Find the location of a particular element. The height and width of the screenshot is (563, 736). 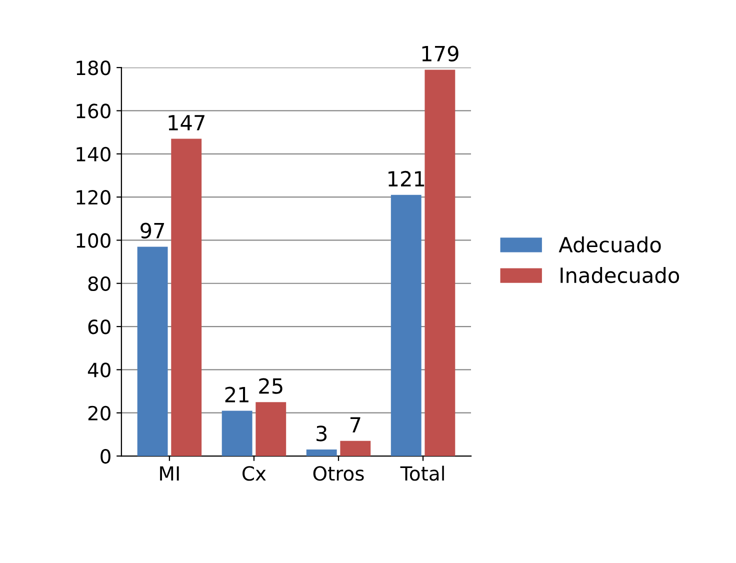

data-label: 179 is located at coordinates (440, 54).